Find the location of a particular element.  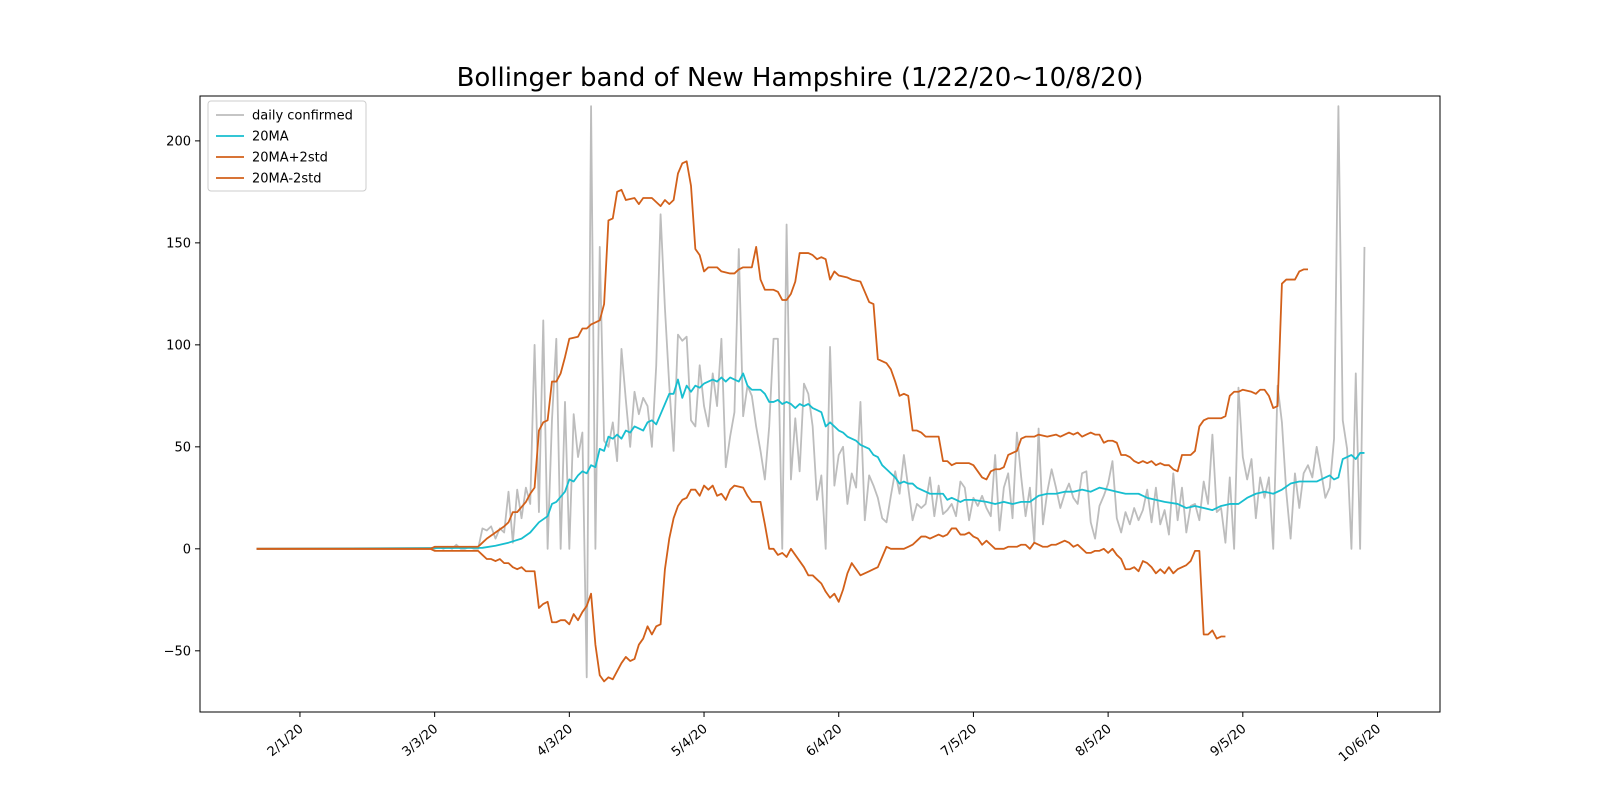

legend-label: 20MA+2std is located at coordinates (290, 158).